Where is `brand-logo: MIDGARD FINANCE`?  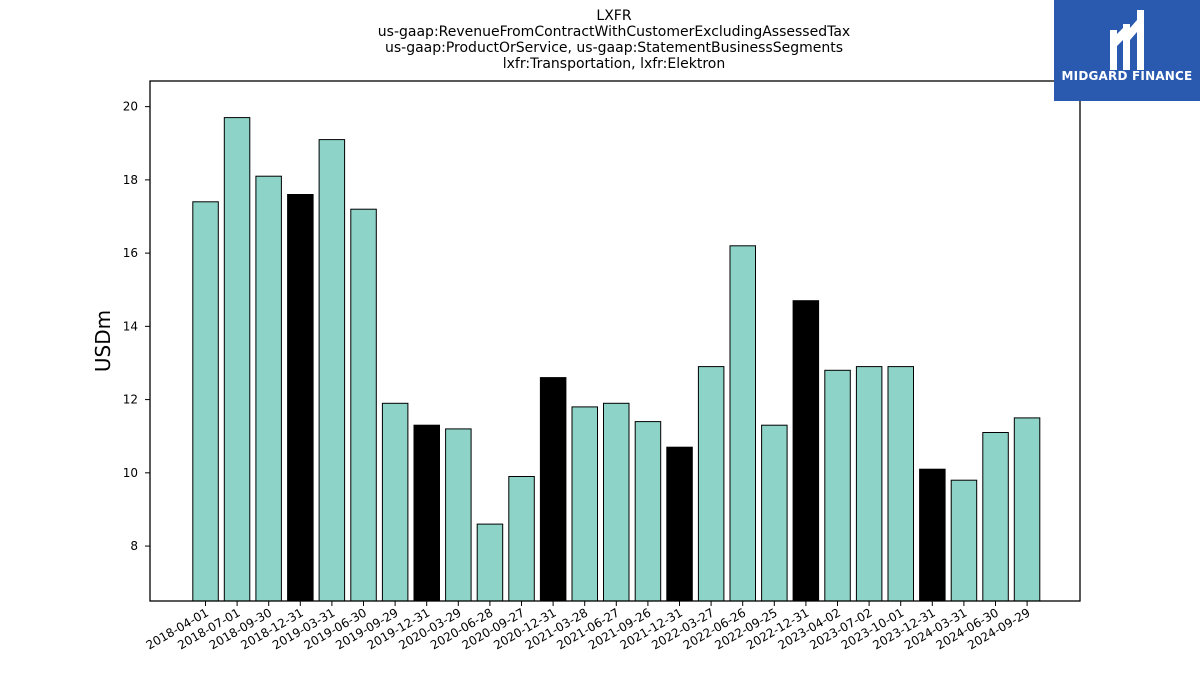
brand-logo: MIDGARD FINANCE is located at coordinates (1127, 50).